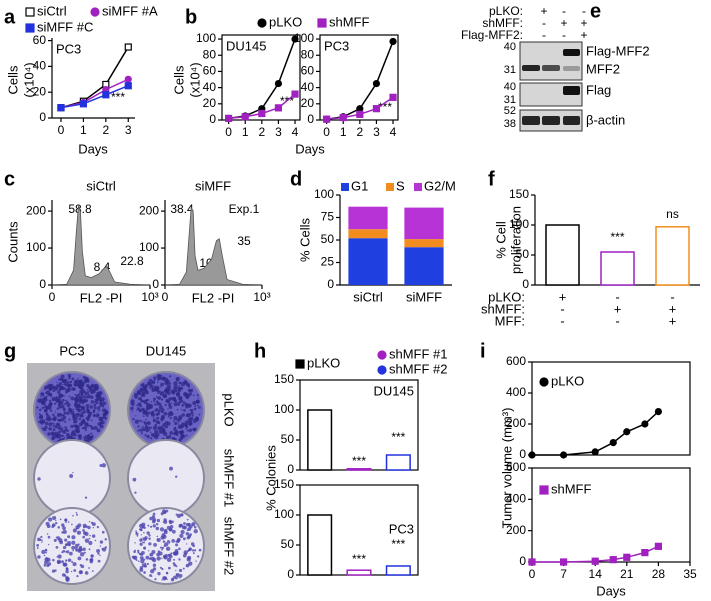 Image resolution: width=711 pixels, height=601 pixels. I want to click on y-tick-label: 100, so click(149, 247).